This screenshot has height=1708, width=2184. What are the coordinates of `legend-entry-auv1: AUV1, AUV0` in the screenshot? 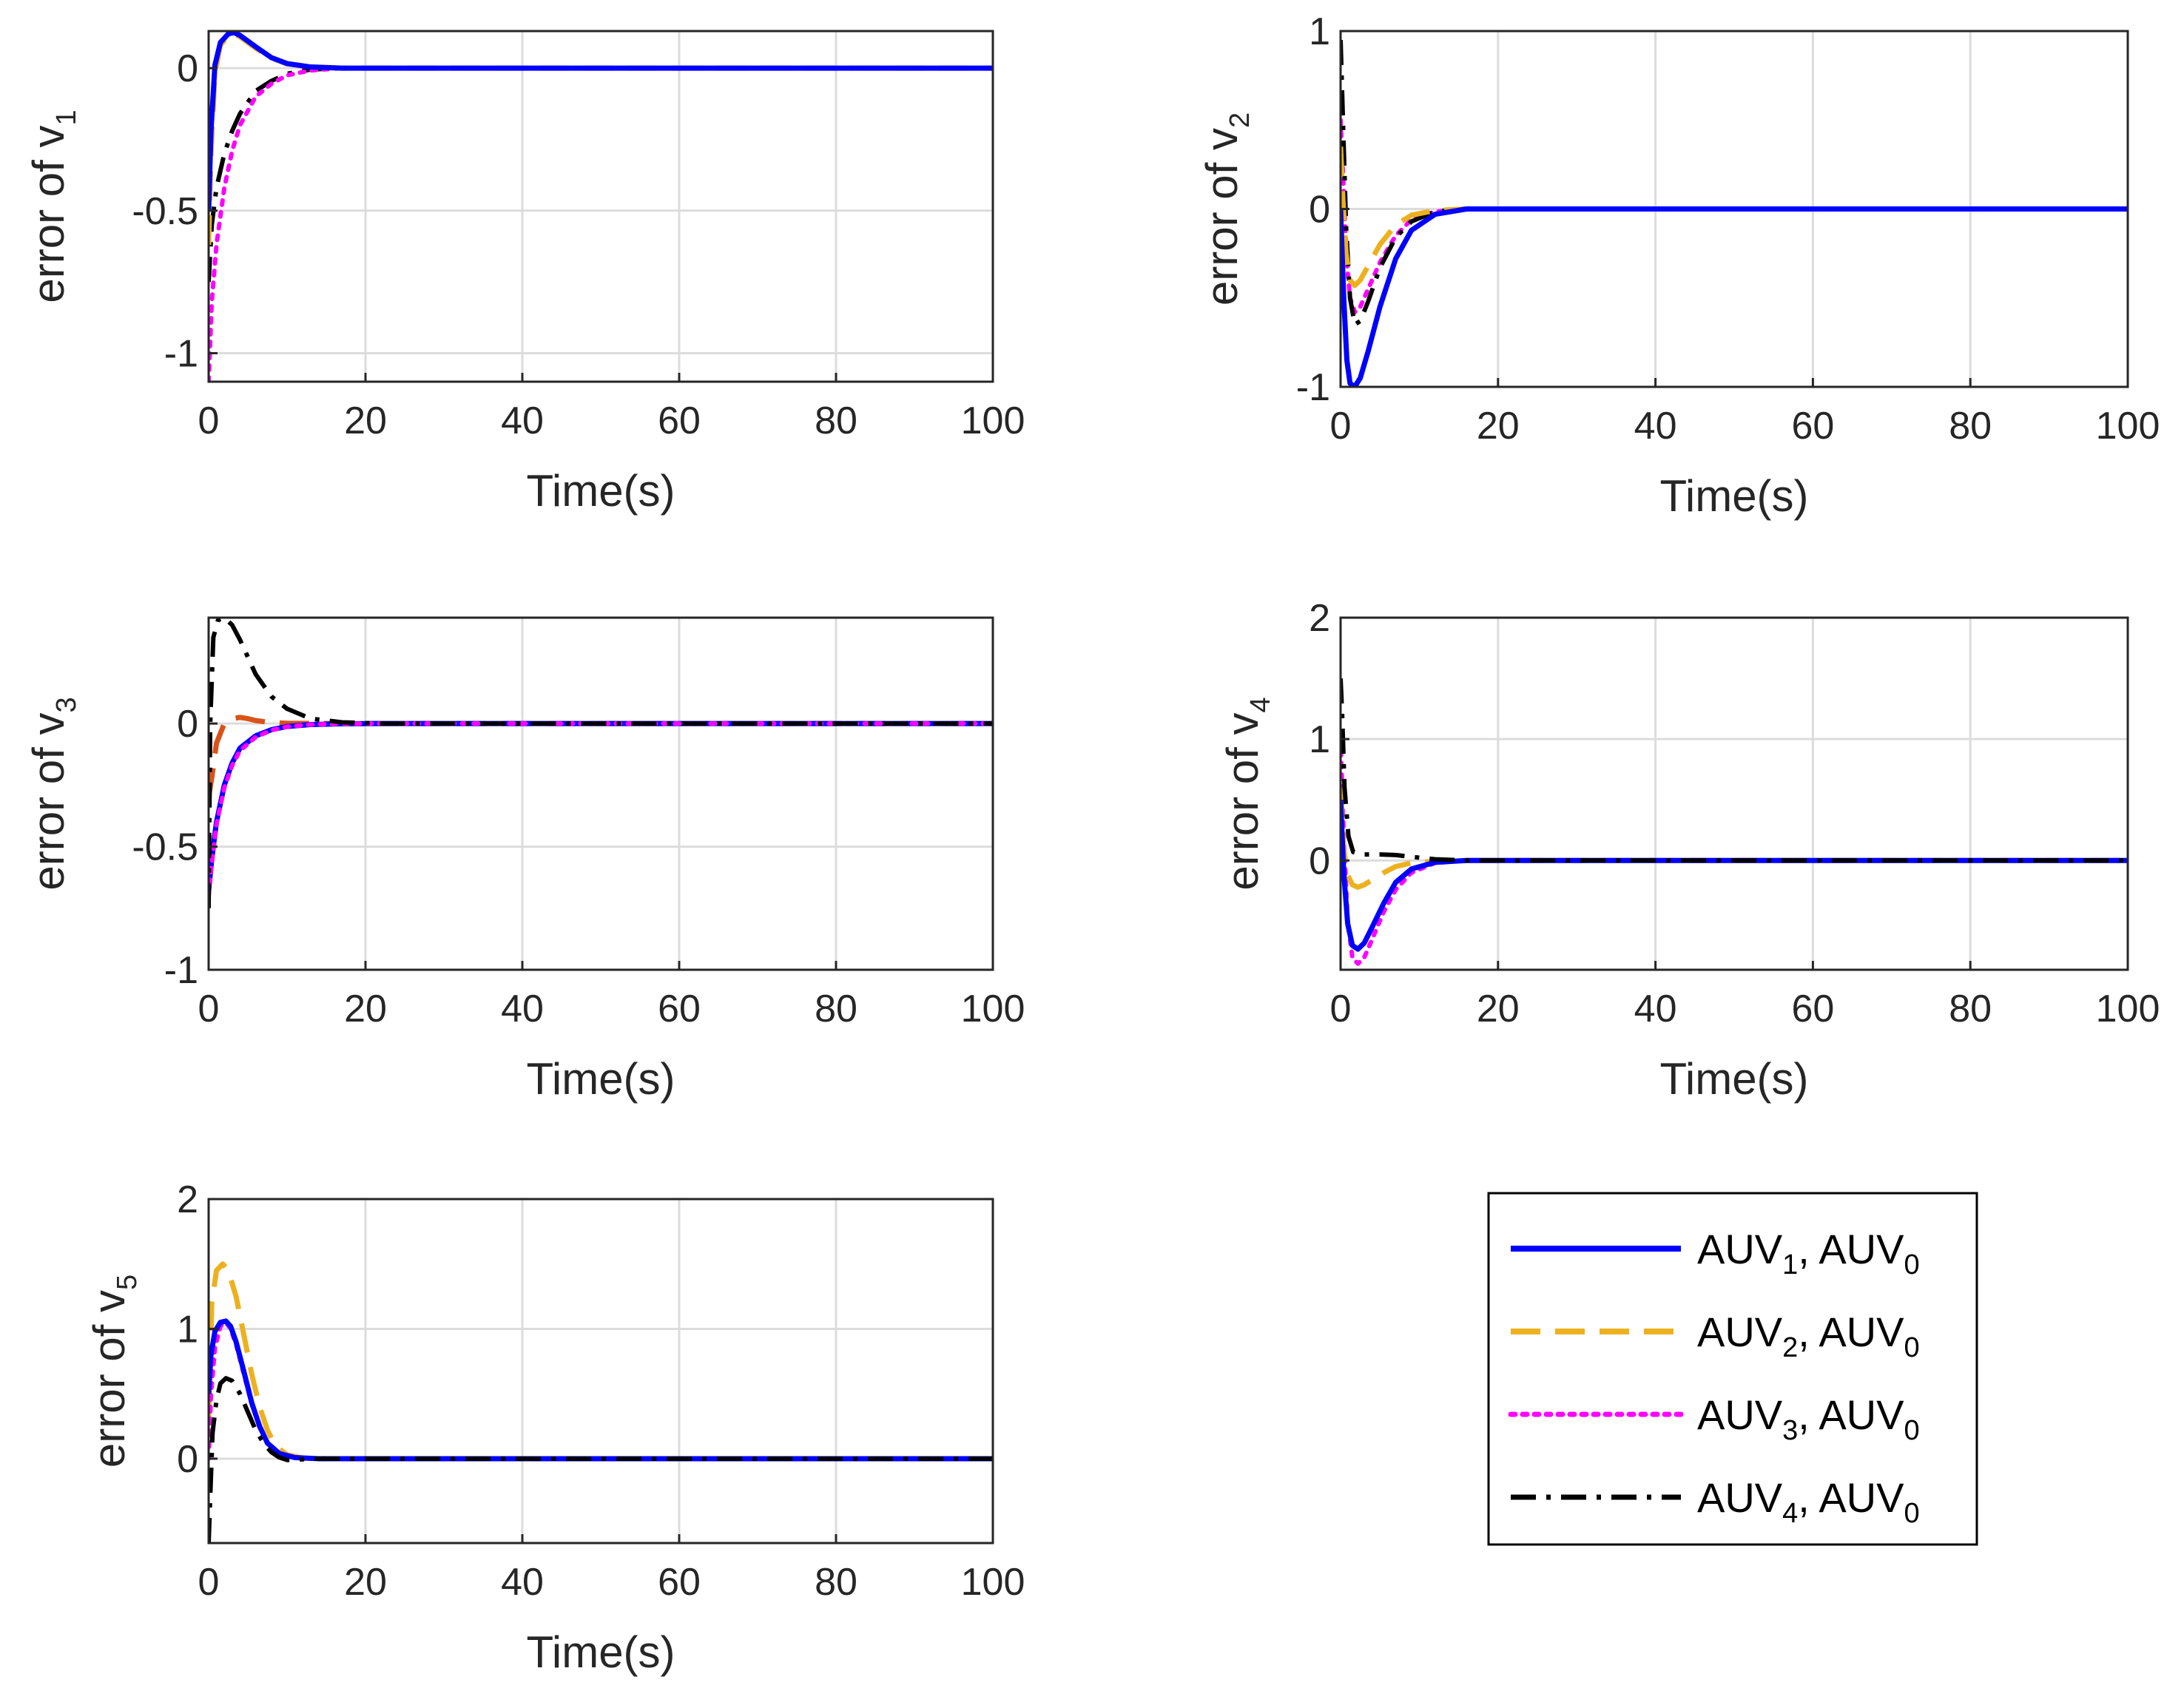 It's located at (1715, 1253).